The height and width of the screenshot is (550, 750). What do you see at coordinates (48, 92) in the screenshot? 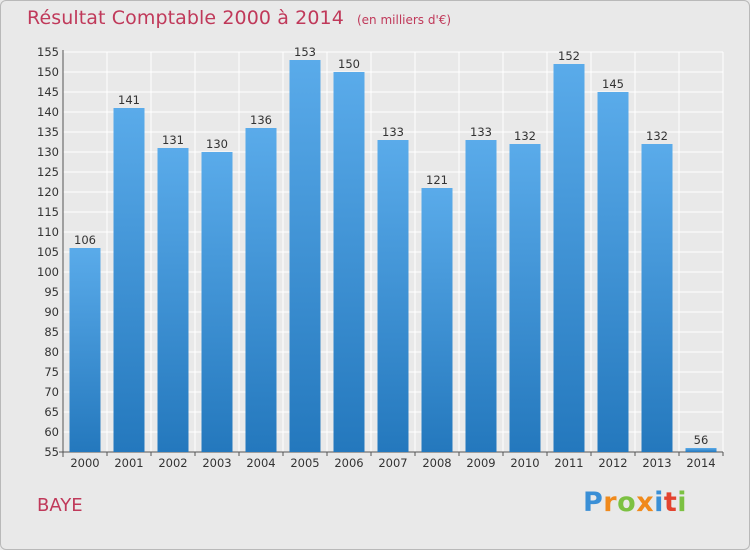
I see `y-tick-label: 145` at bounding box center [48, 92].